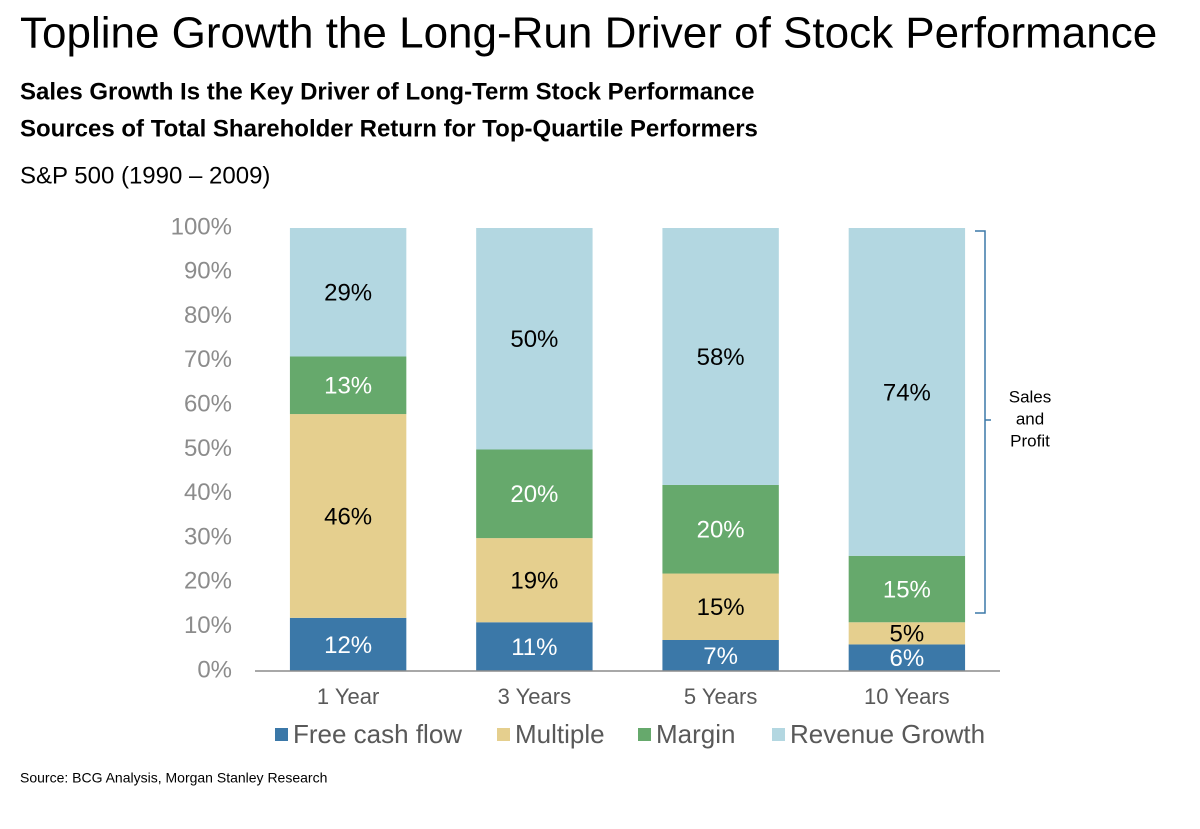 This screenshot has width=1200, height=829. What do you see at coordinates (348, 696) in the screenshot?
I see `x-tick-label: 1 Year` at bounding box center [348, 696].